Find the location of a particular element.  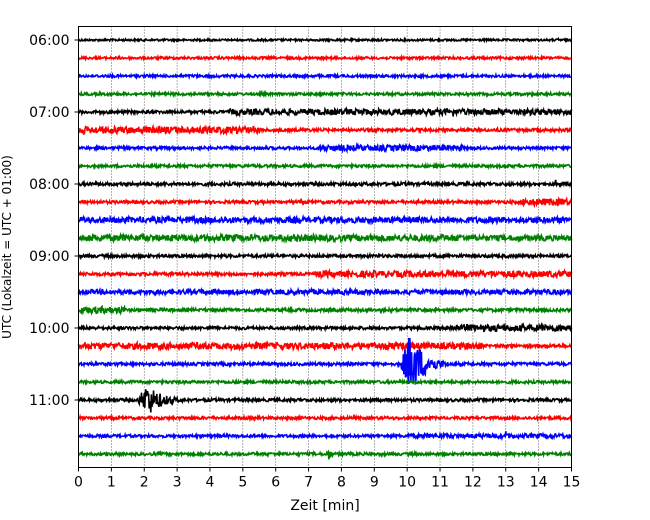

x-tick-label: 1 is located at coordinates (111, 483).